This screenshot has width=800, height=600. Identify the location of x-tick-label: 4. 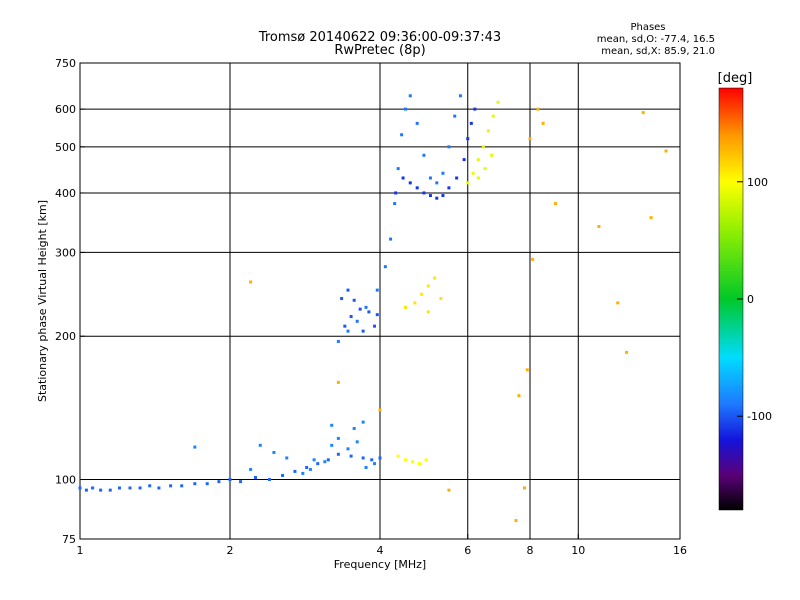
(380, 550).